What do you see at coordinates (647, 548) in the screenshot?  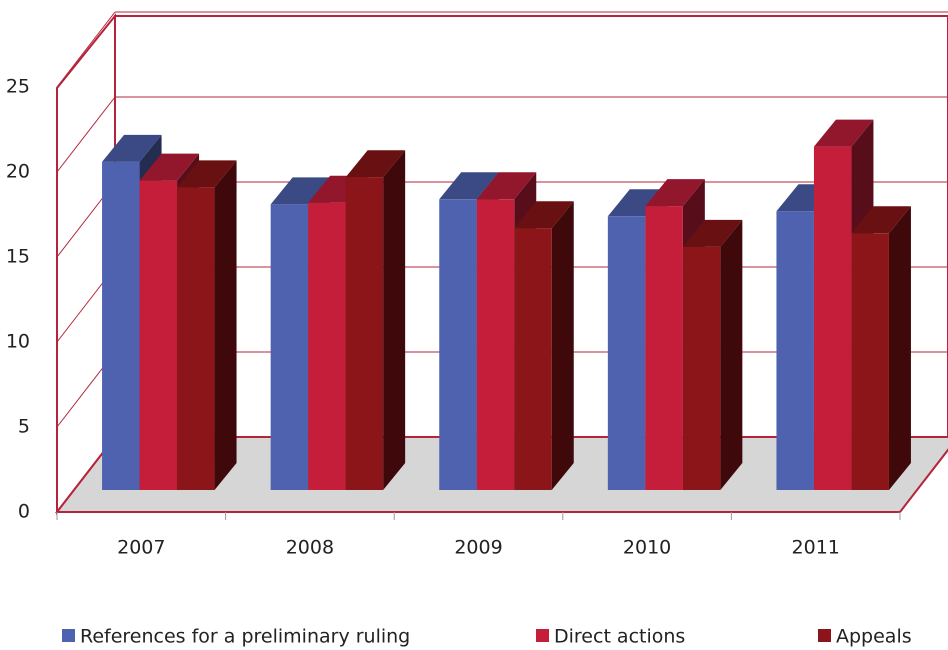 I see `x-tick-label: 2010` at bounding box center [647, 548].